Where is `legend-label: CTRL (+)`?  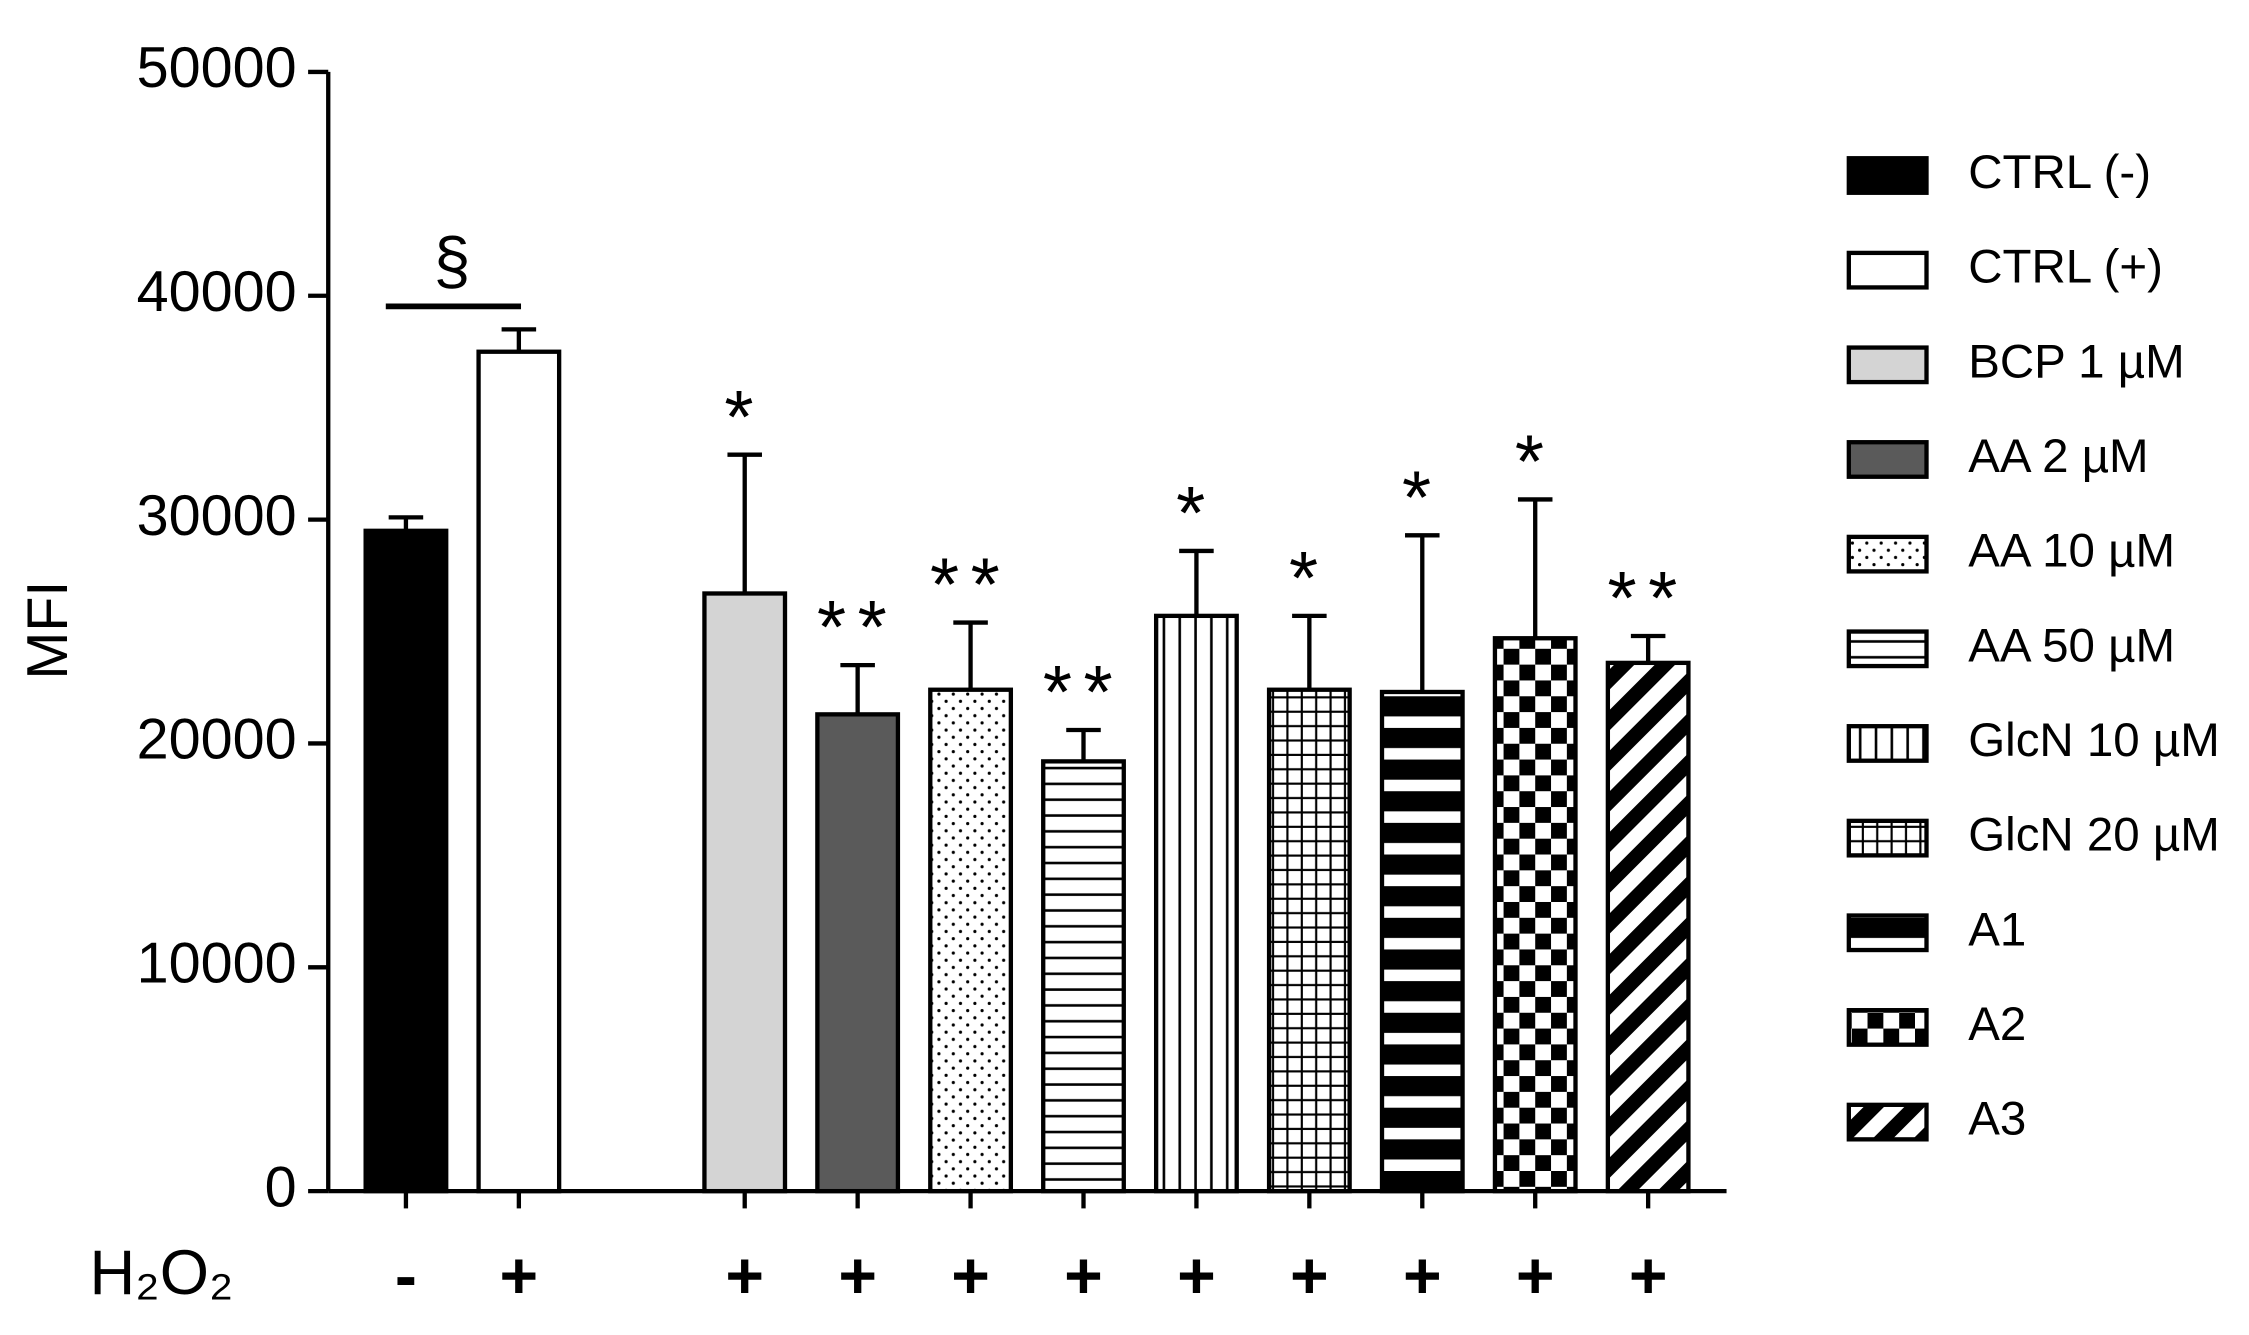
legend-label: CTRL (+) is located at coordinates (2065, 267).